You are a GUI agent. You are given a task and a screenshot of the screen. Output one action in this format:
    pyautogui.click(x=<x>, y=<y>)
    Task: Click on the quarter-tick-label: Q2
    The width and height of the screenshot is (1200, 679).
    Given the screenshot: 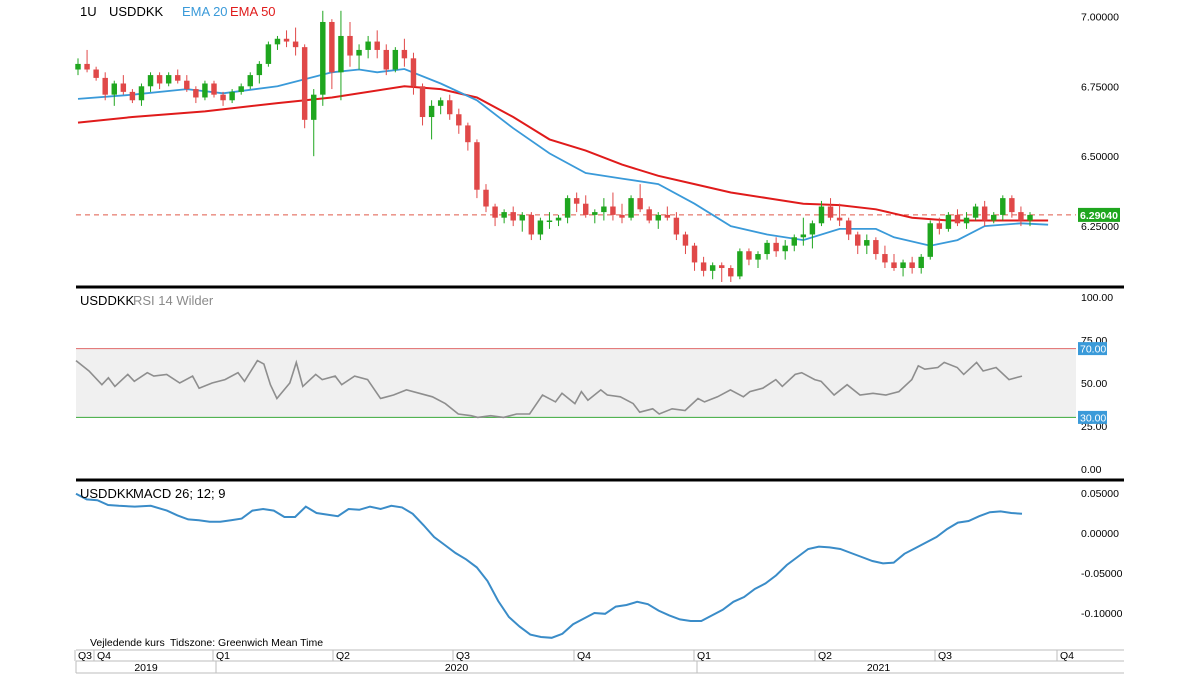 What is the action you would take?
    pyautogui.click(x=825, y=656)
    